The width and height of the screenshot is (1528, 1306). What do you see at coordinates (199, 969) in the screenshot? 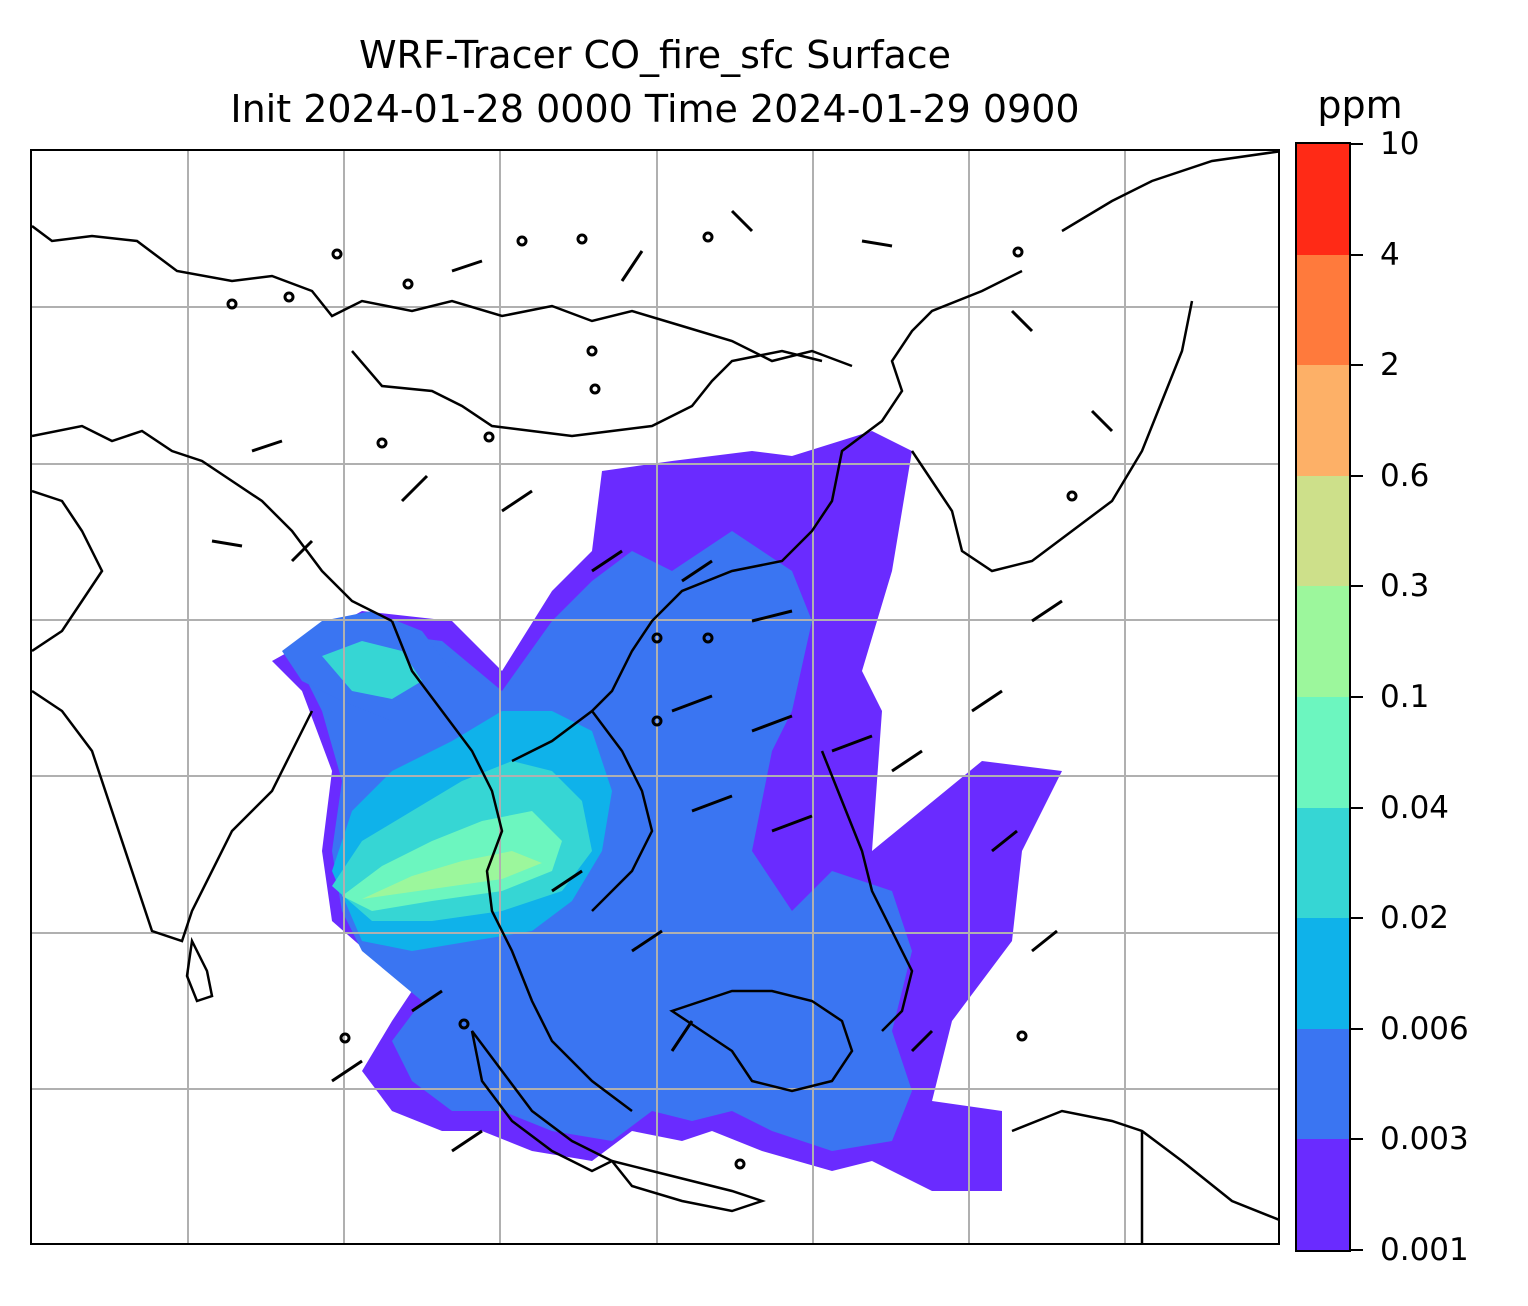
I see `sri-lanka-outline` at bounding box center [199, 969].